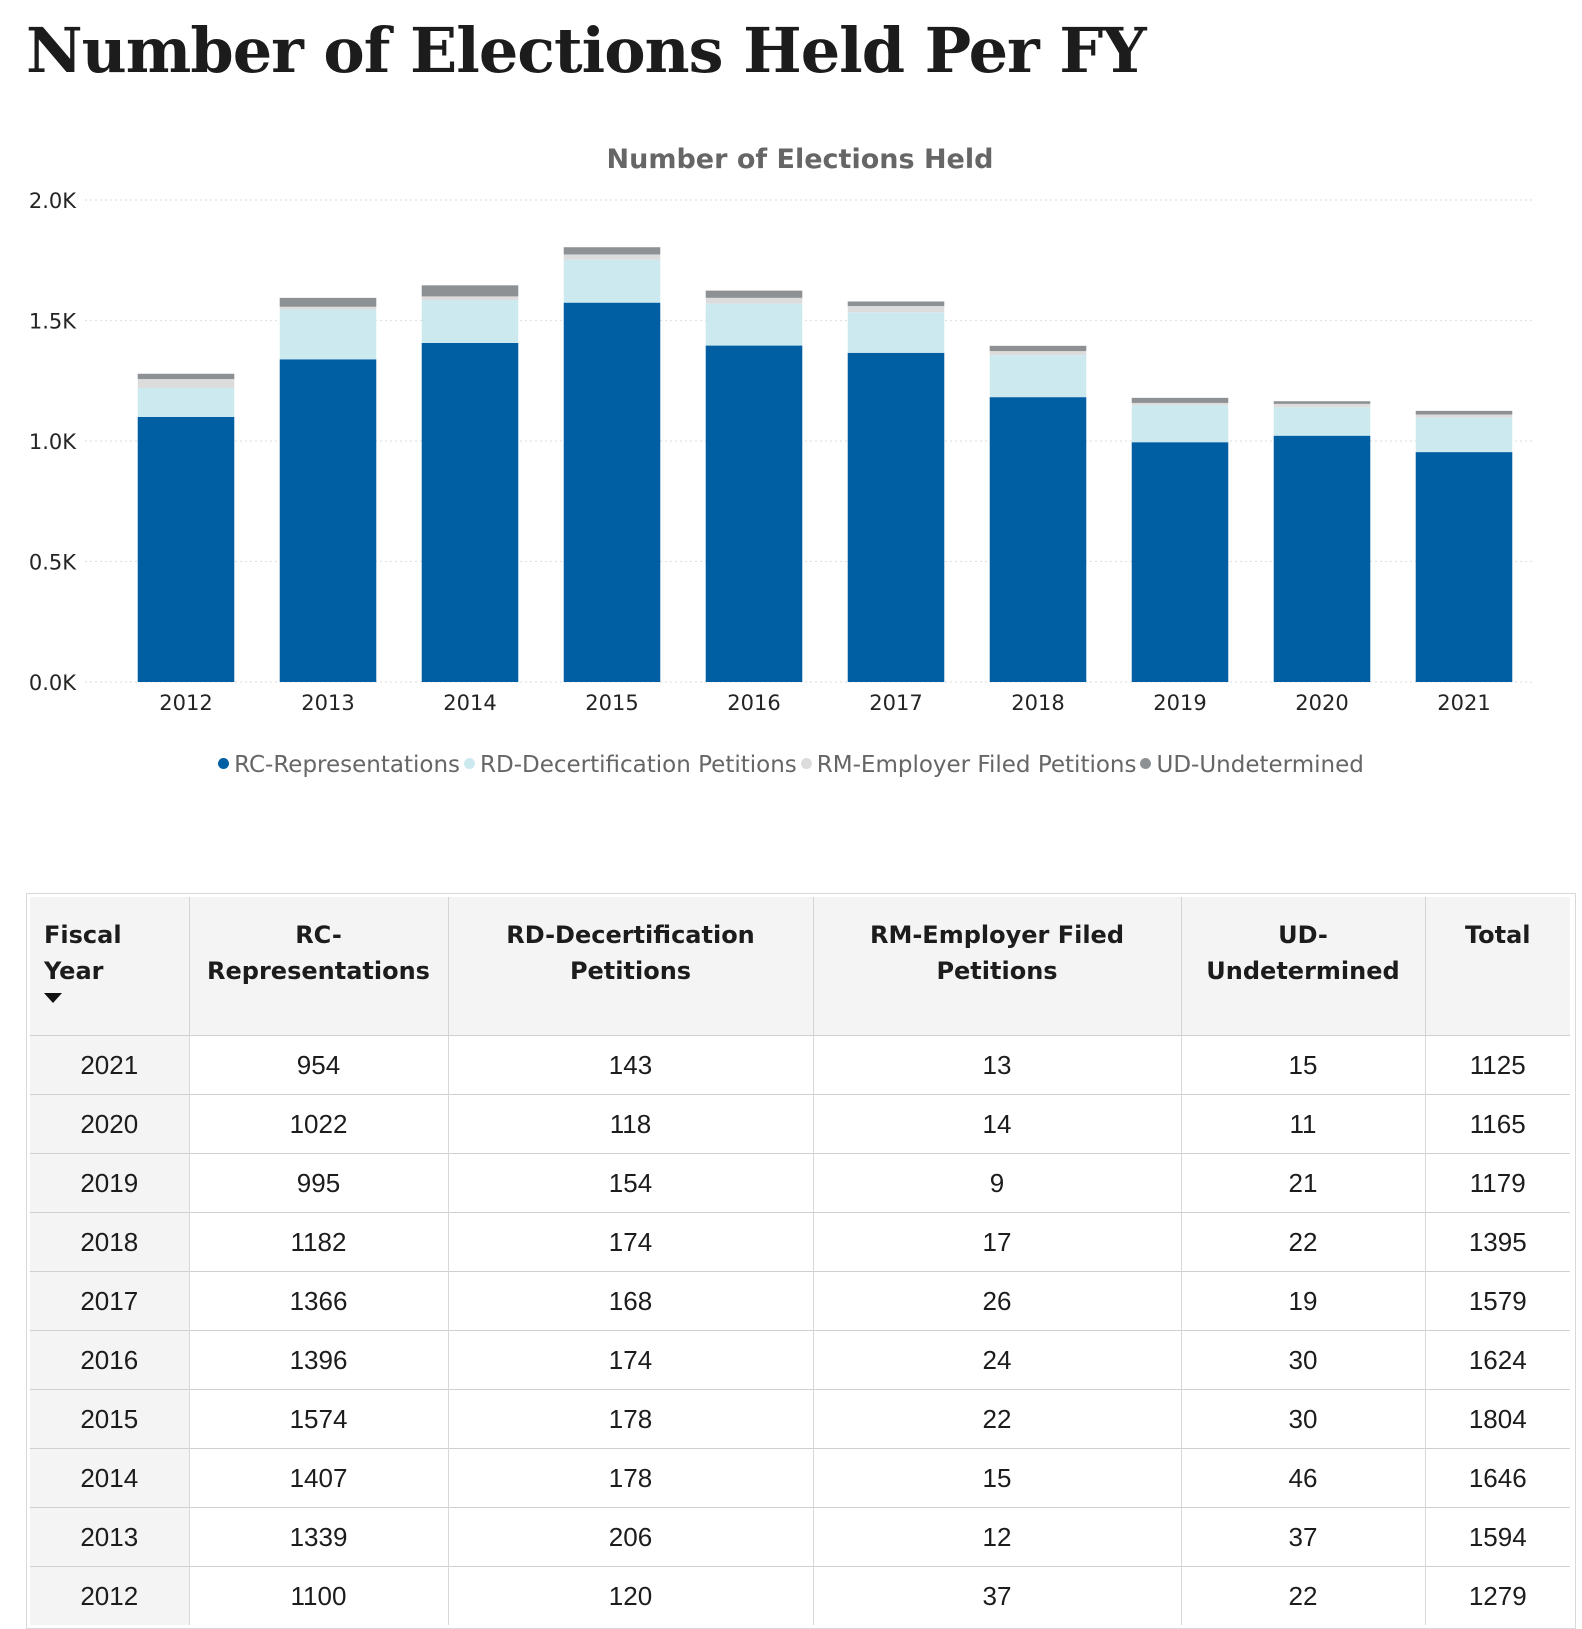 The height and width of the screenshot is (1629, 1582). I want to click on cell-rc: 1396, so click(319, 1360).